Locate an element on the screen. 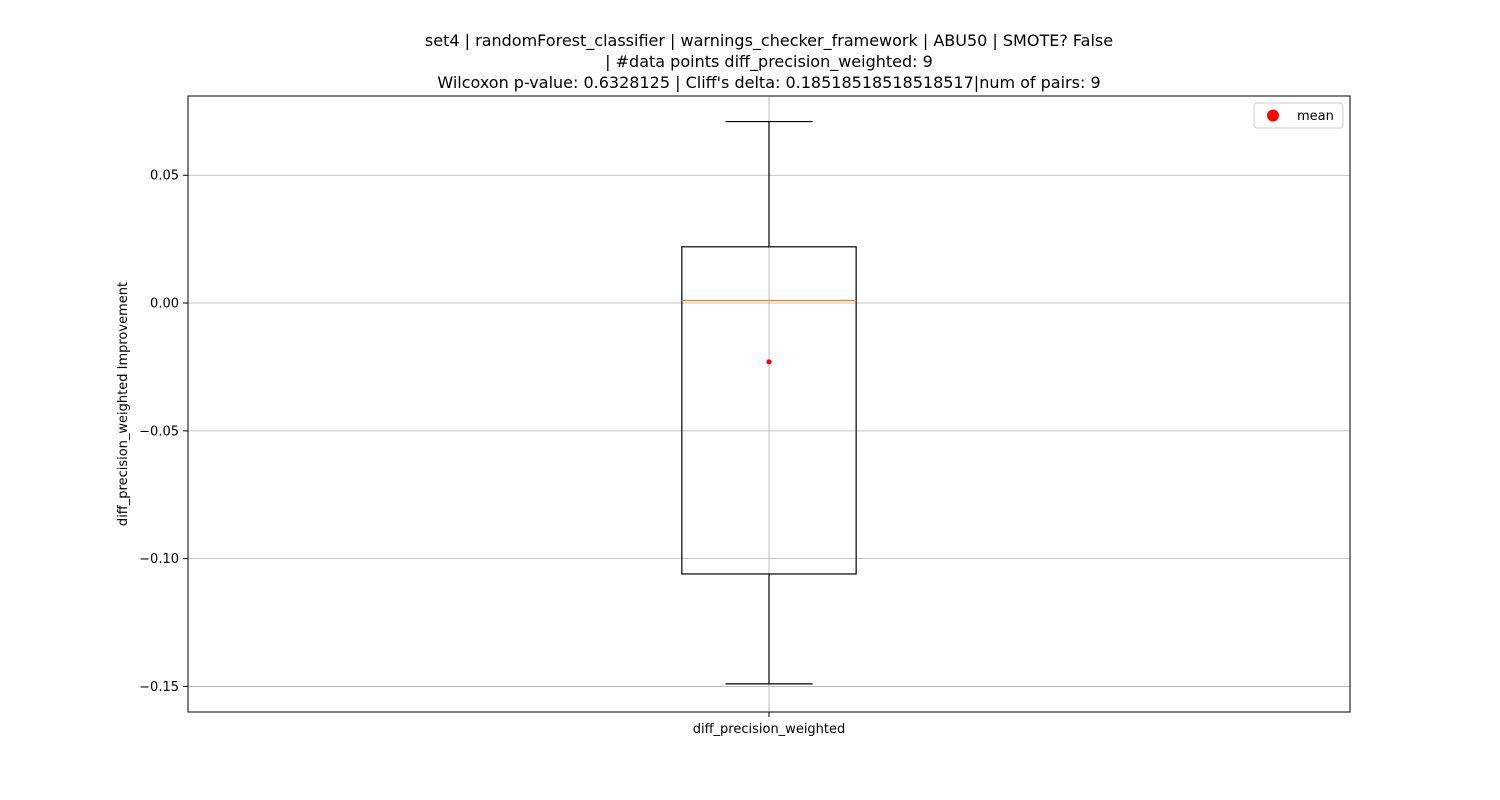 Image resolution: width=1500 pixels, height=800 pixels. legend-frame is located at coordinates (1298, 115).